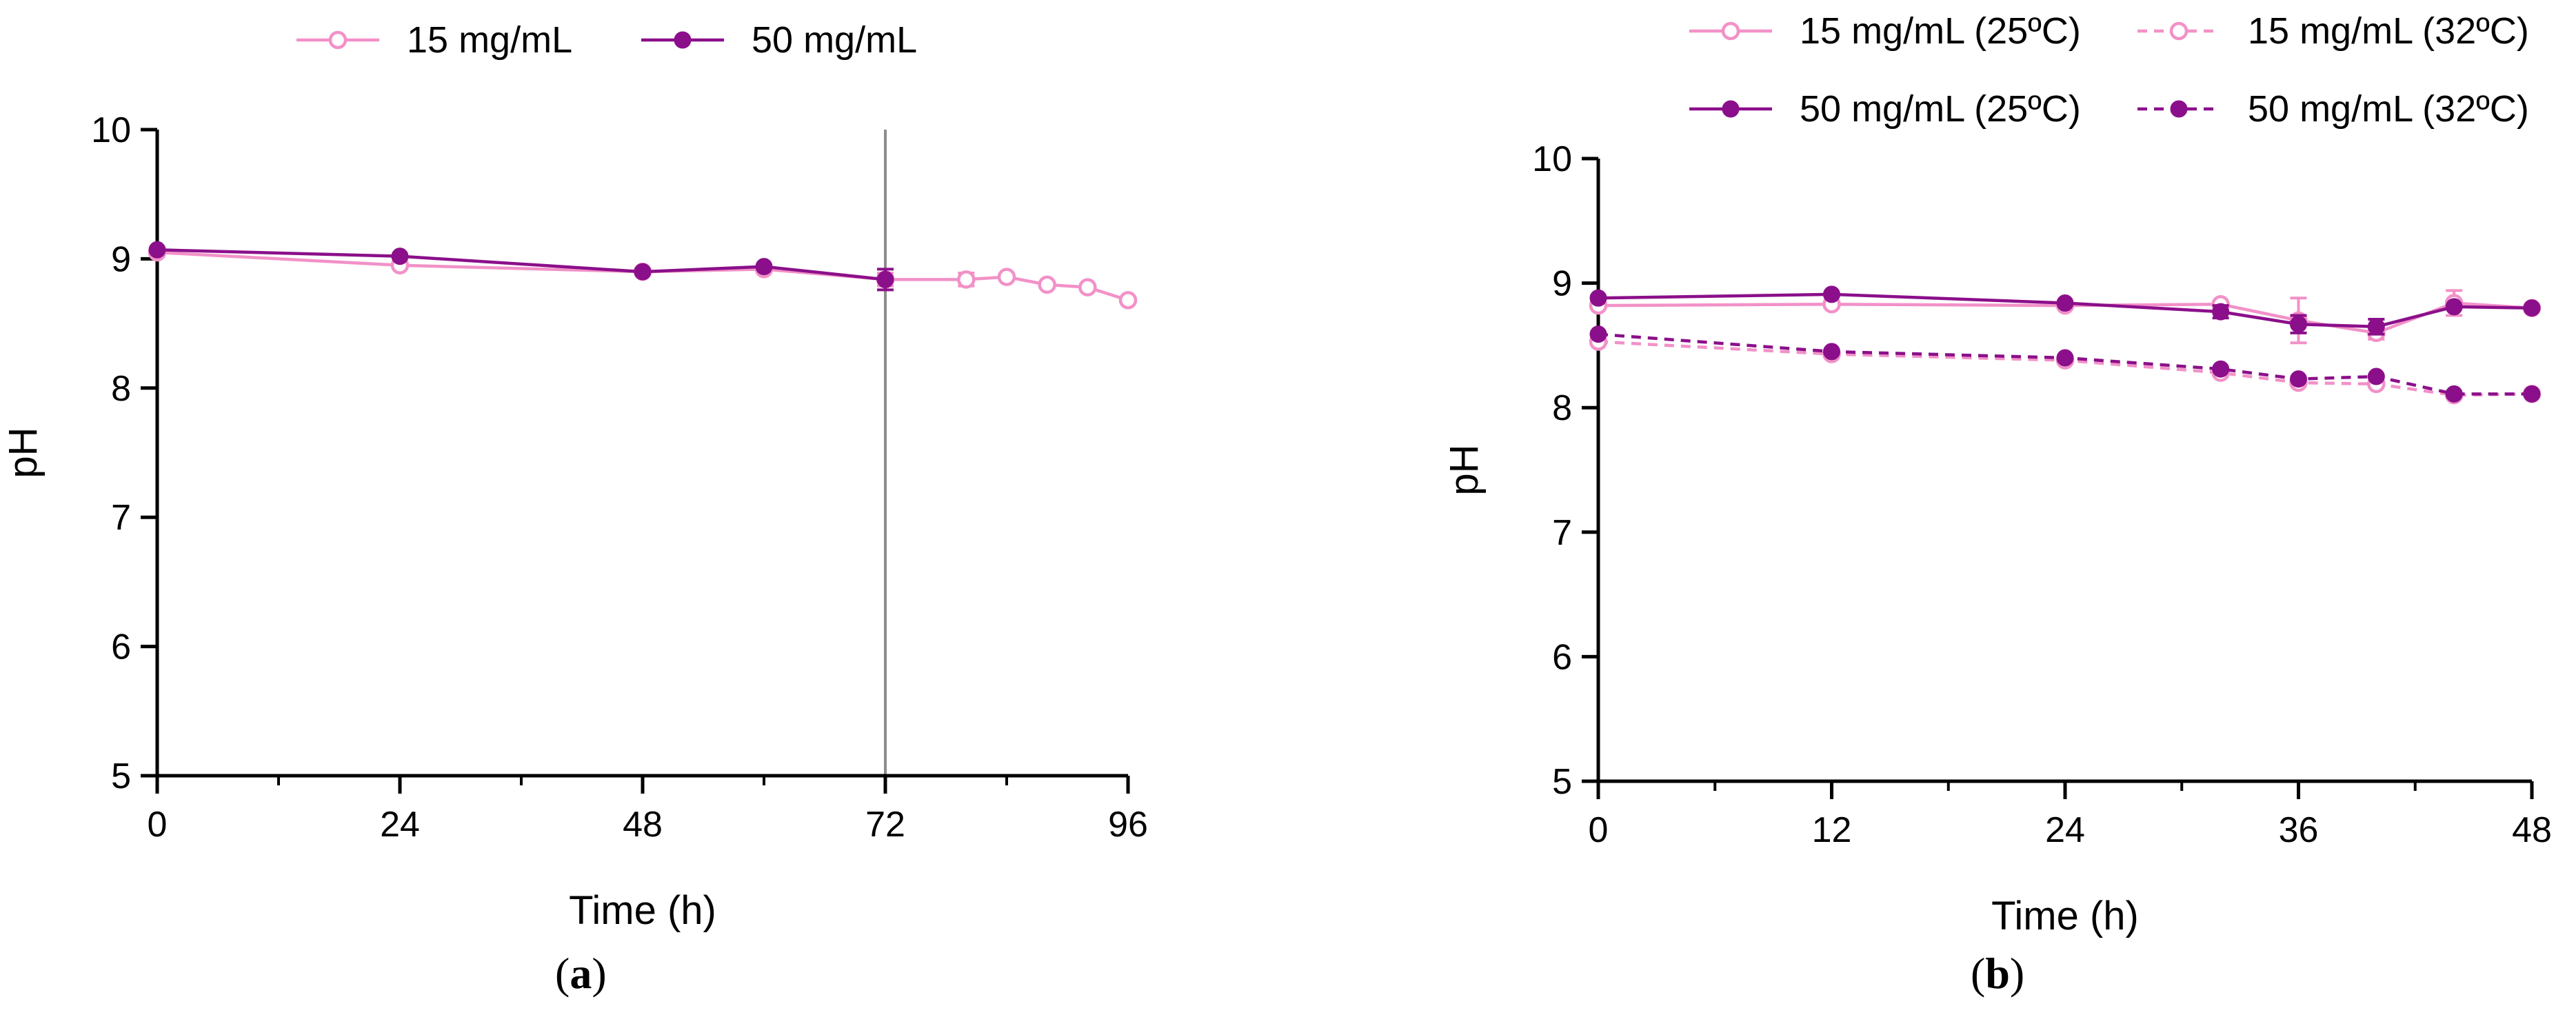  I want to click on legend-item-2: 50 mg/mL, so click(779, 40).